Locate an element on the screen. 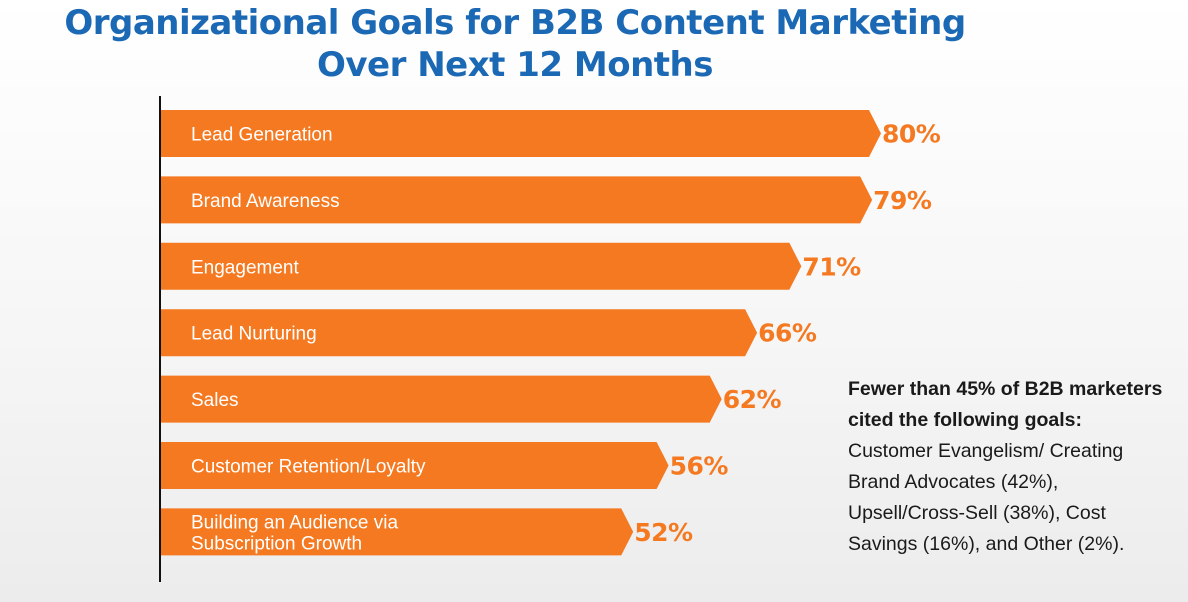 The width and height of the screenshot is (1188, 602). bar-category-label: Sales is located at coordinates (215, 400).